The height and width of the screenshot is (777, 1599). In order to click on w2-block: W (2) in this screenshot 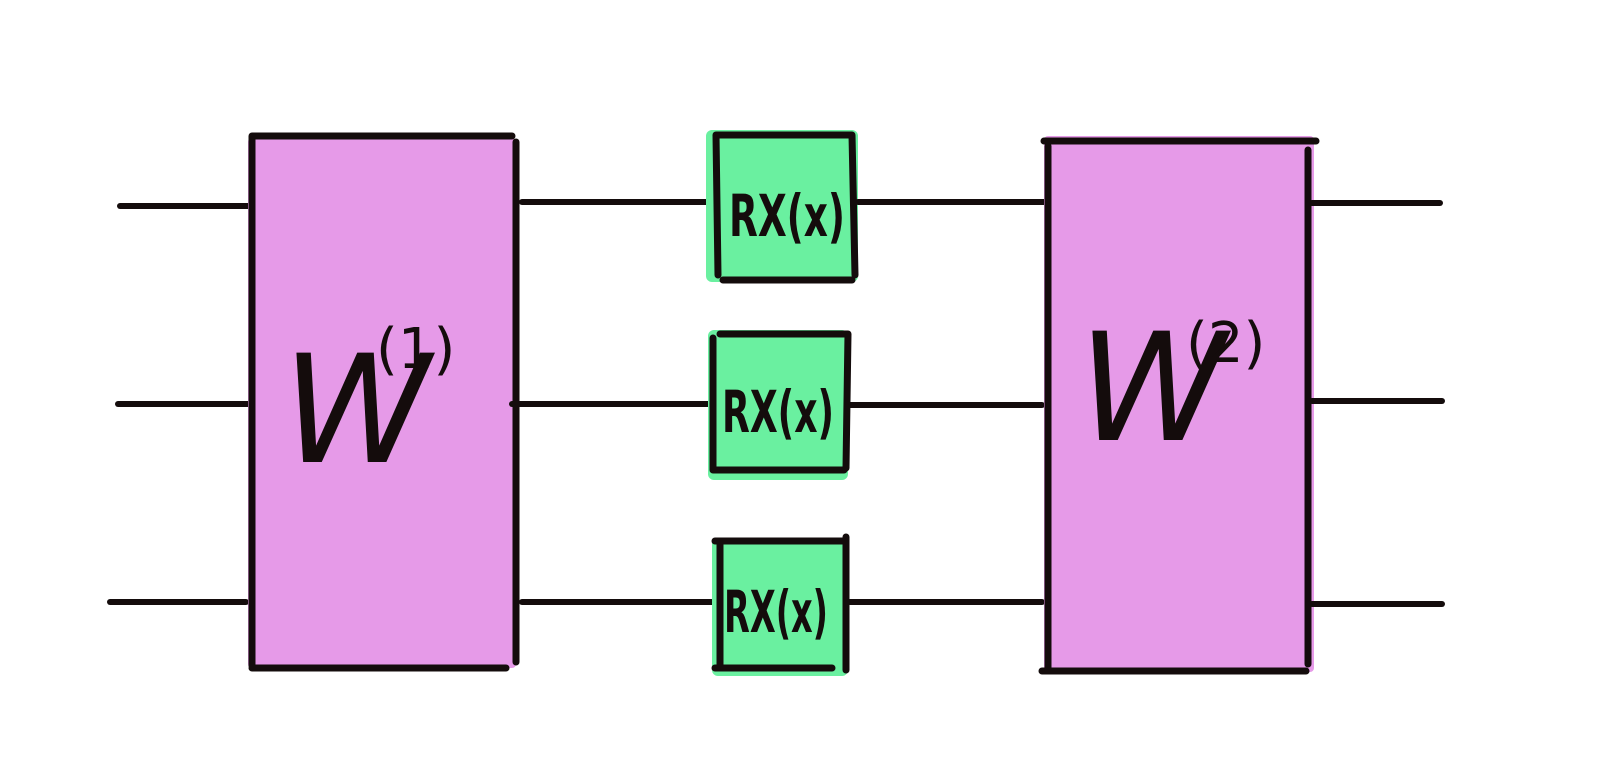, I will do `click(1179, 405)`.